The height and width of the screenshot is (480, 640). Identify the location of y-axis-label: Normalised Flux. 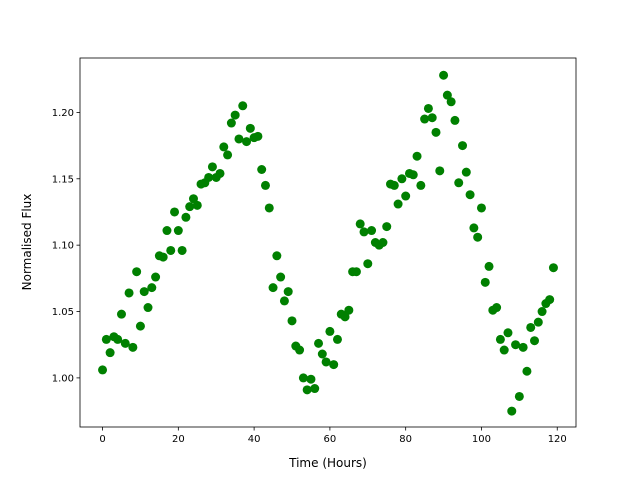
(27, 242).